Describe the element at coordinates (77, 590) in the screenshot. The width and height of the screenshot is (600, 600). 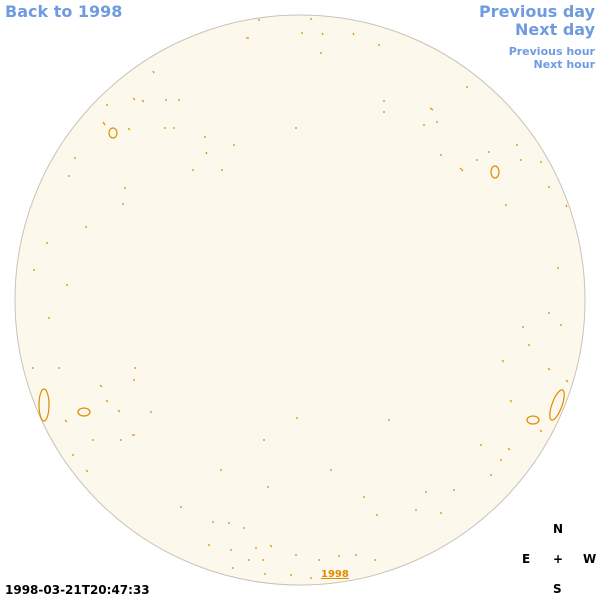
I see `timestamp: 1998-03-21T20:47:33` at that location.